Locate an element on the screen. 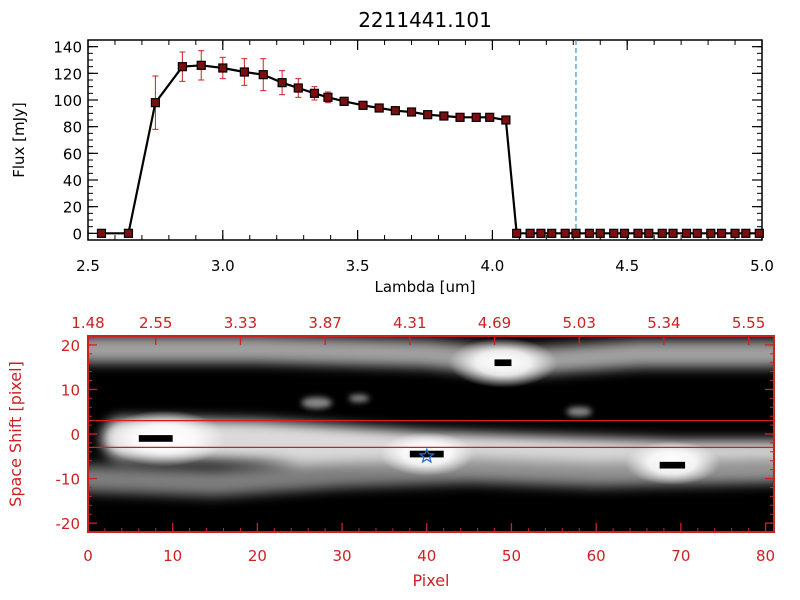 The width and height of the screenshot is (800, 600). image-x-tick-label: 40 is located at coordinates (426, 556).